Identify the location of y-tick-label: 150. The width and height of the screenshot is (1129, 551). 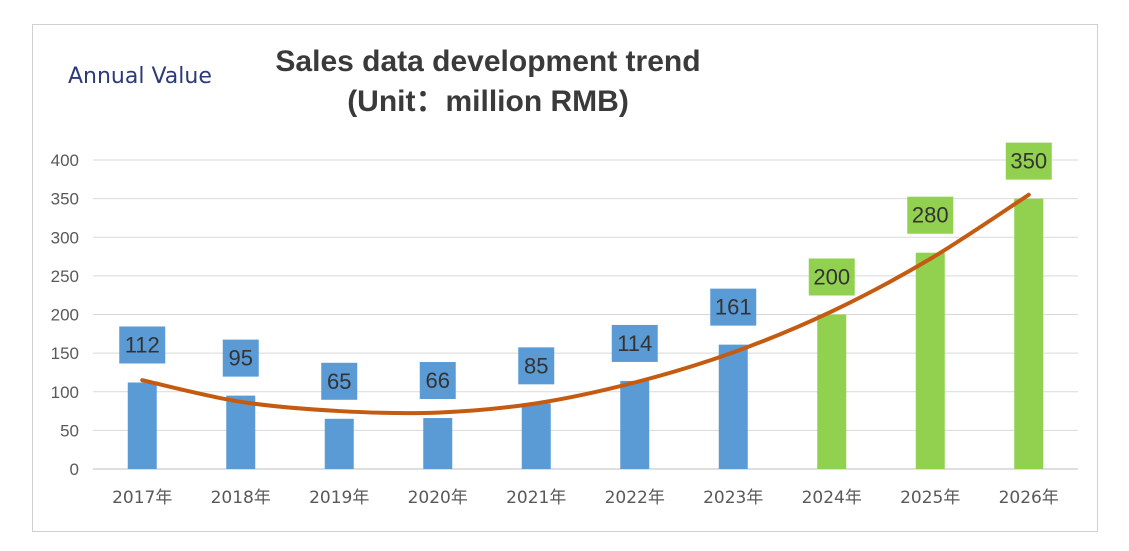
(65, 353).